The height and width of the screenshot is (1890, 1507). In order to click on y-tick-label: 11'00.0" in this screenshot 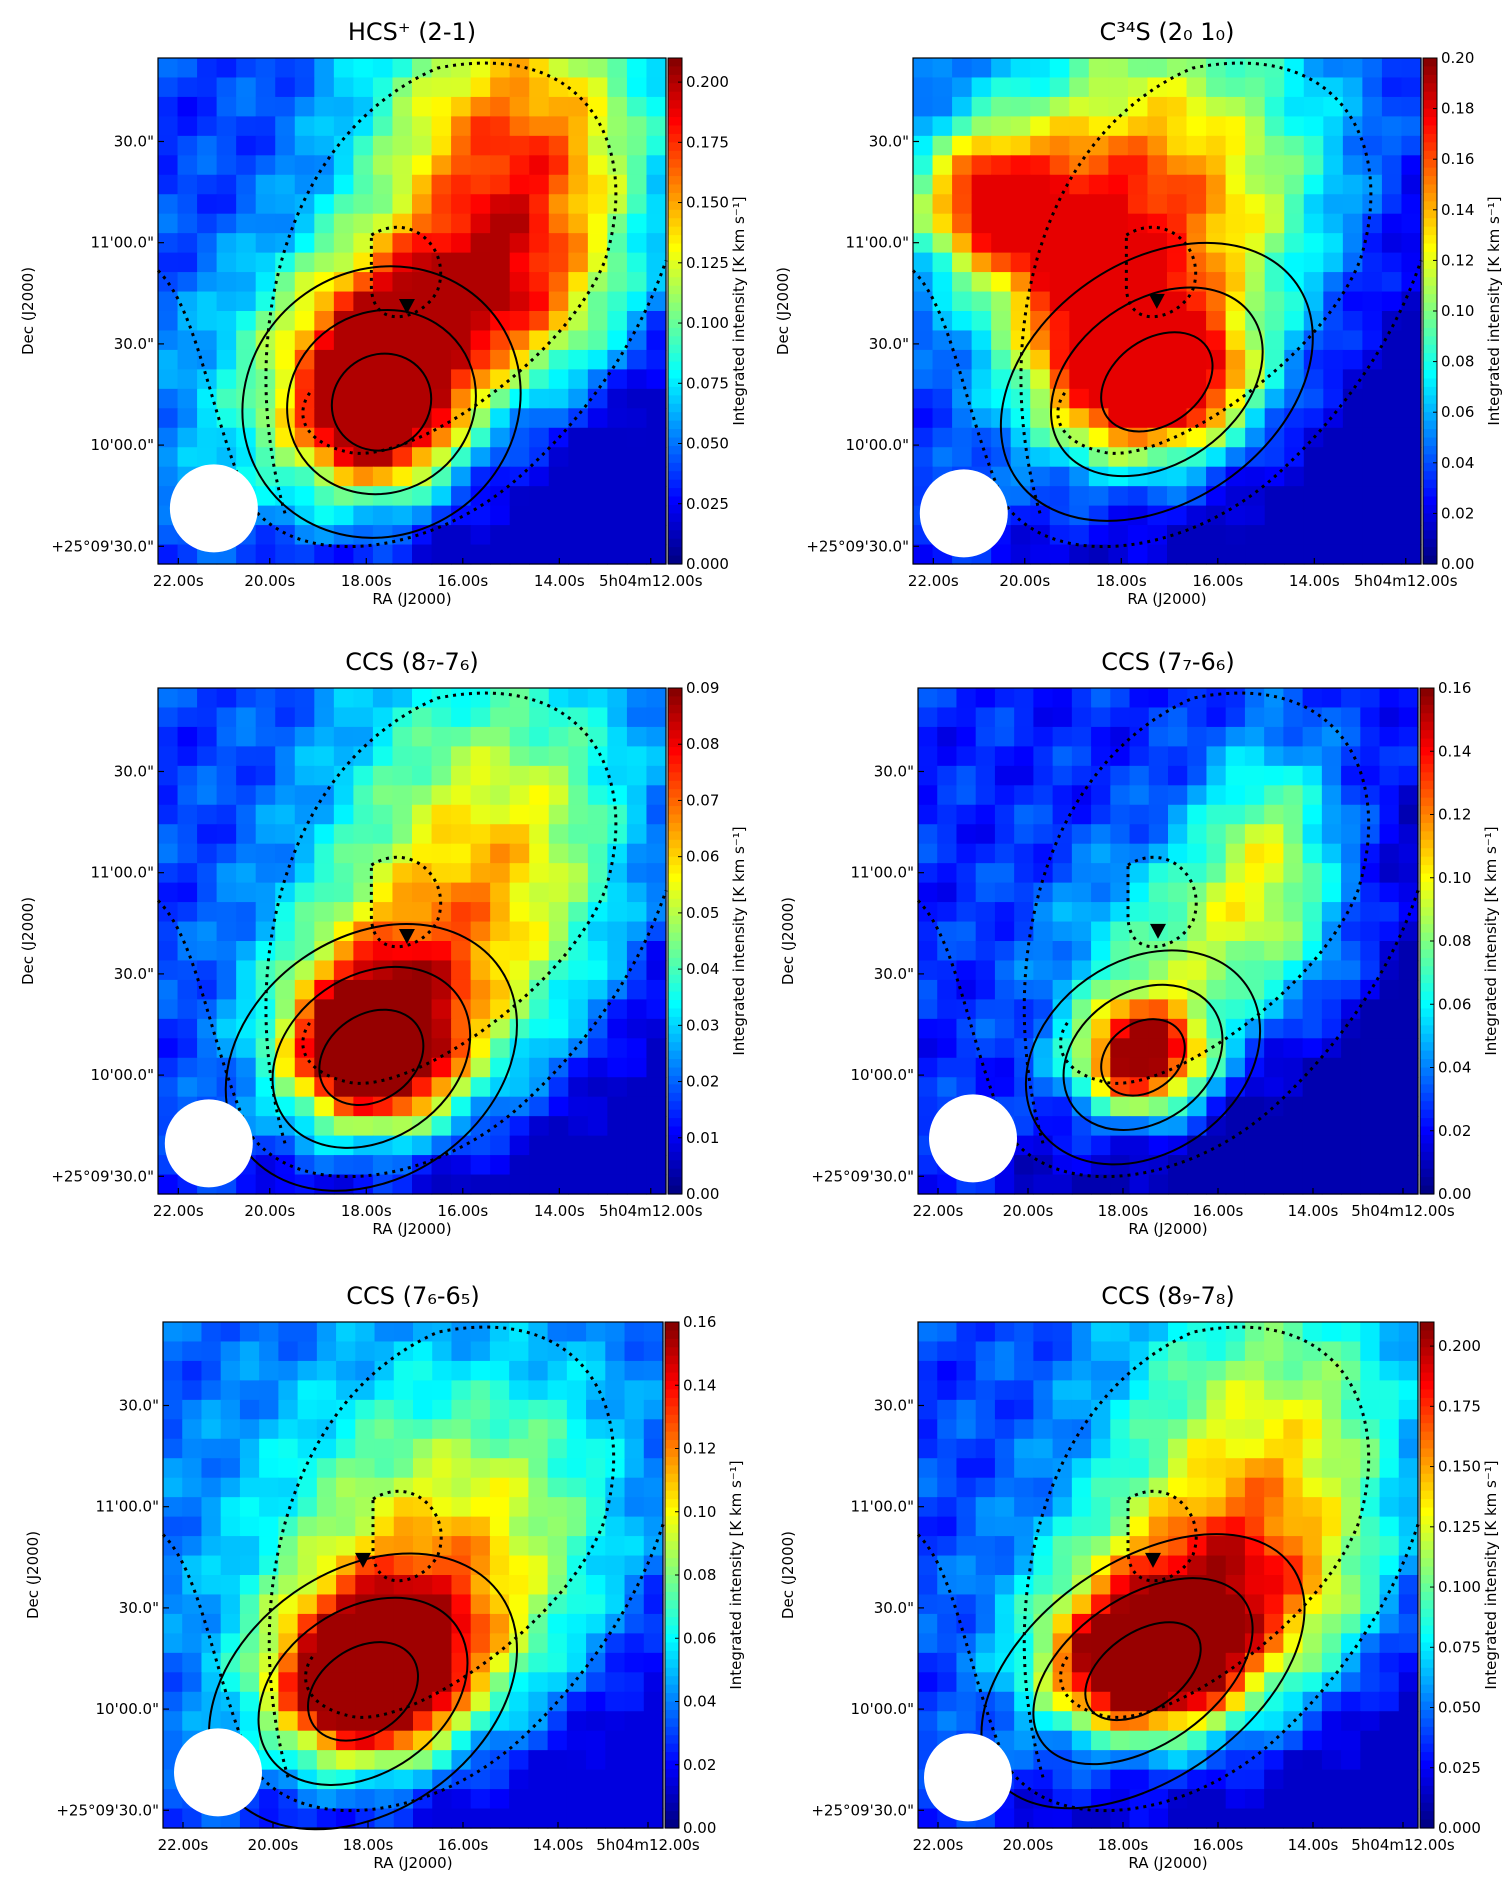, I will do `click(882, 873)`.